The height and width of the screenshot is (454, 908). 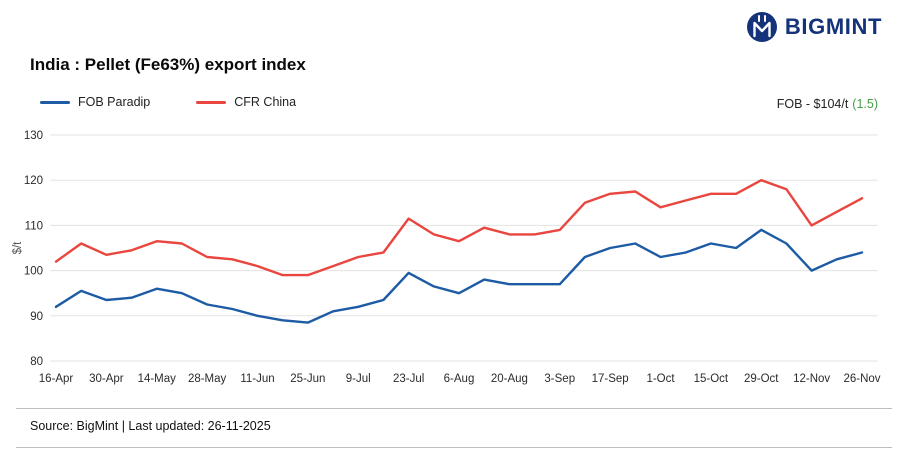 I want to click on svg-text: 80, so click(x=36, y=362).